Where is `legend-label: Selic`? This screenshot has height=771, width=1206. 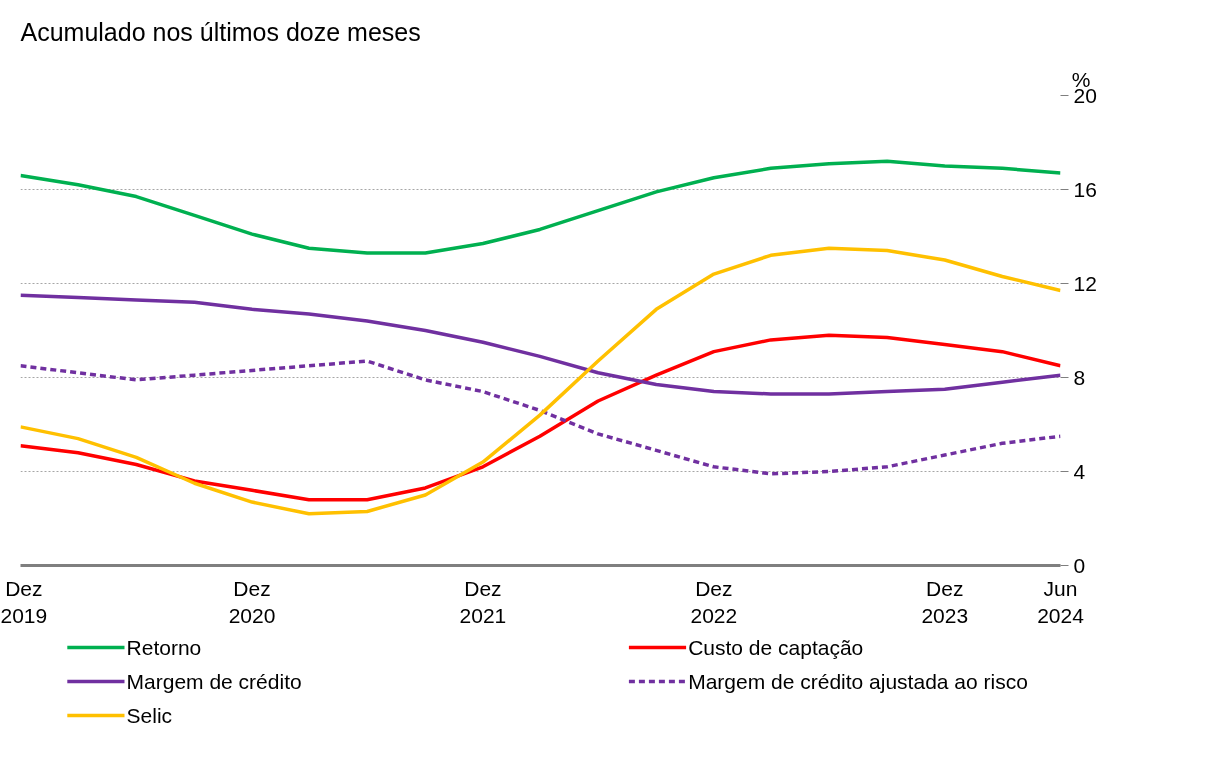 legend-label: Selic is located at coordinates (149, 715).